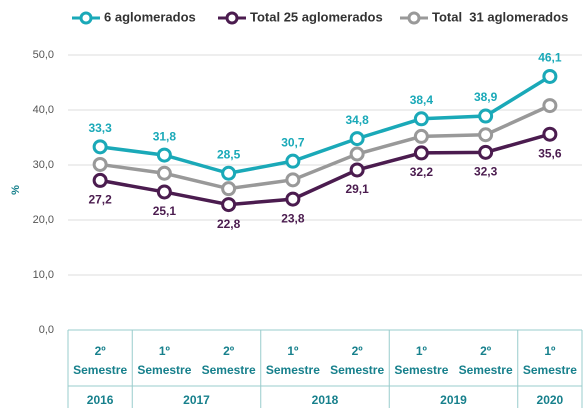 The width and height of the screenshot is (586, 408). Describe the element at coordinates (100, 400) in the screenshot. I see `year-label: 2016` at that location.